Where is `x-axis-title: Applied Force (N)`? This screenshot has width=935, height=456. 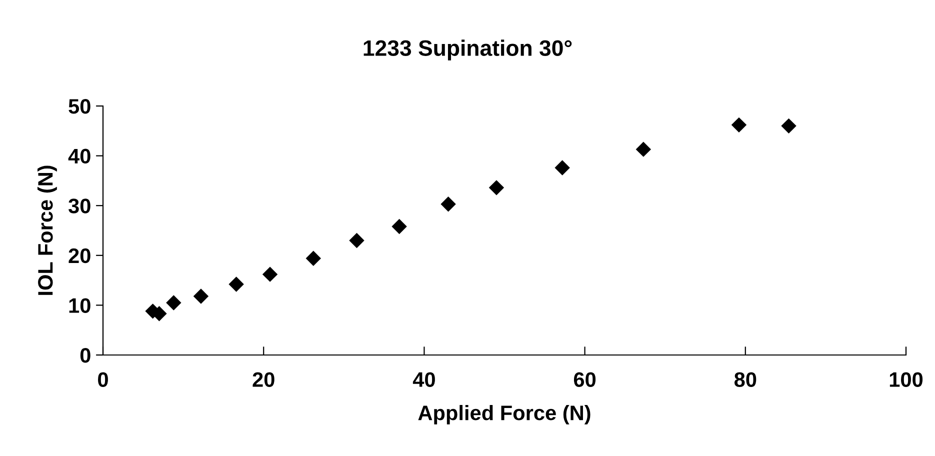 x-axis-title: Applied Force (N) is located at coordinates (504, 414).